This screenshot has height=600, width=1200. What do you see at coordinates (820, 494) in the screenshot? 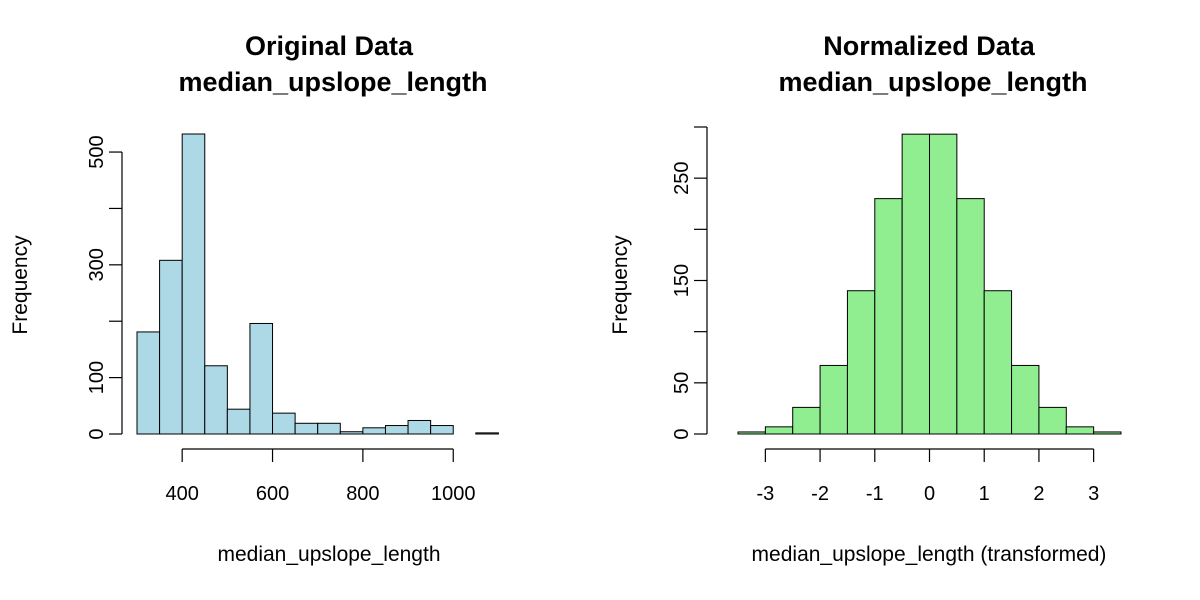
I see `normalized-x-tick-label: -2` at bounding box center [820, 494].